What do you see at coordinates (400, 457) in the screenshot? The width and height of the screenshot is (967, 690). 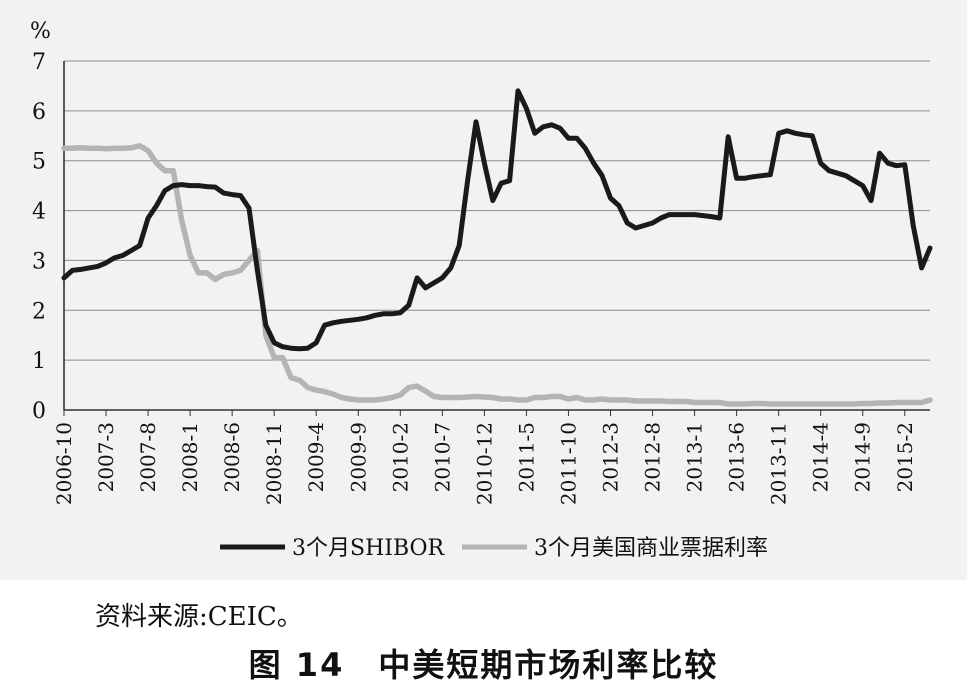 I see `x-tick-label: 2010-2` at bounding box center [400, 457].